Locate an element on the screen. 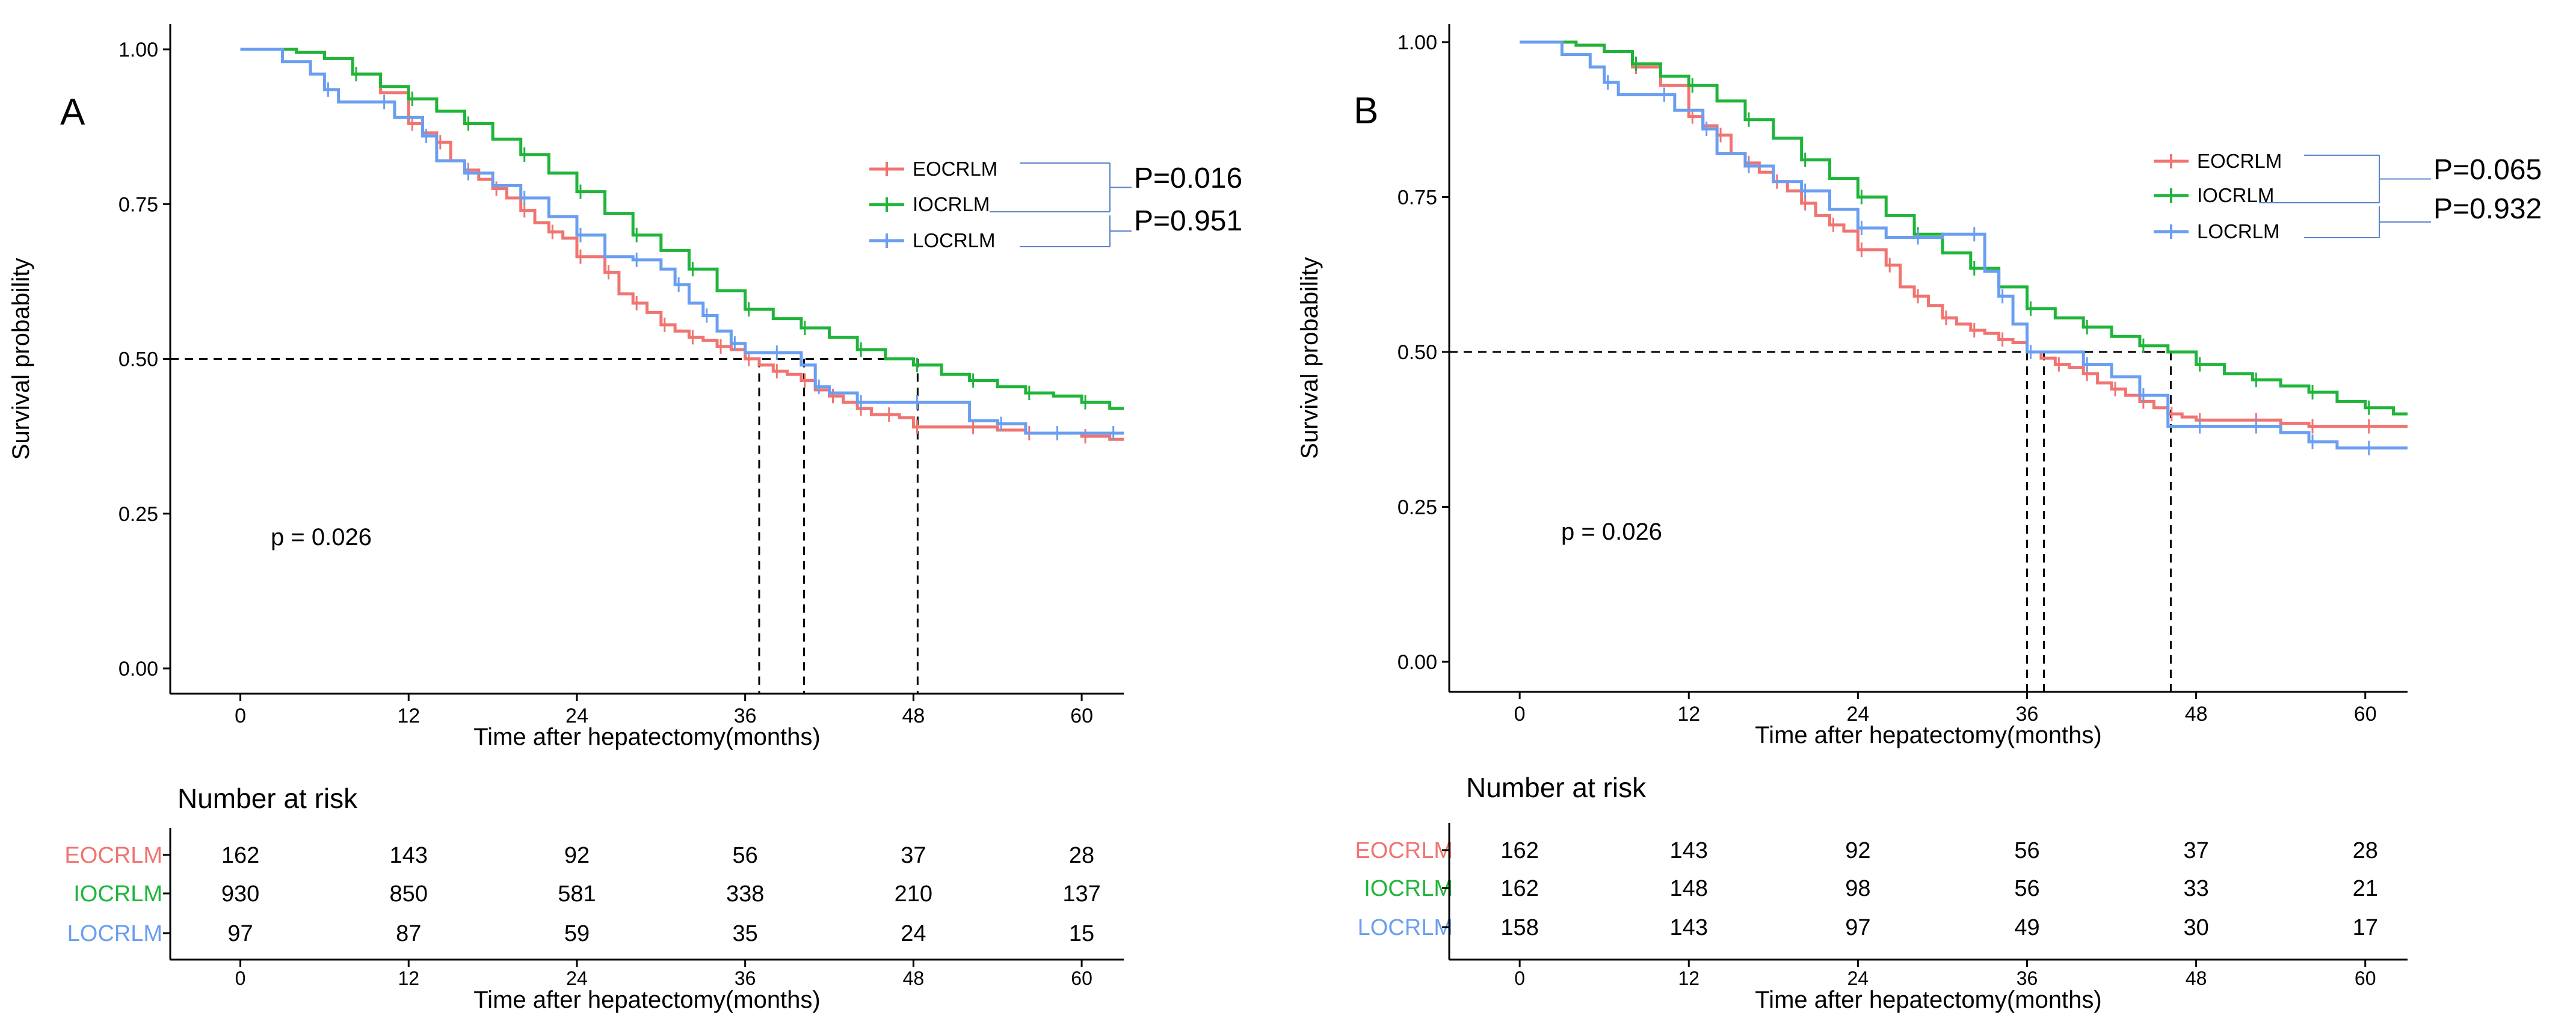 The height and width of the screenshot is (1030, 2576). risk-table-cell: 158 is located at coordinates (1519, 928).